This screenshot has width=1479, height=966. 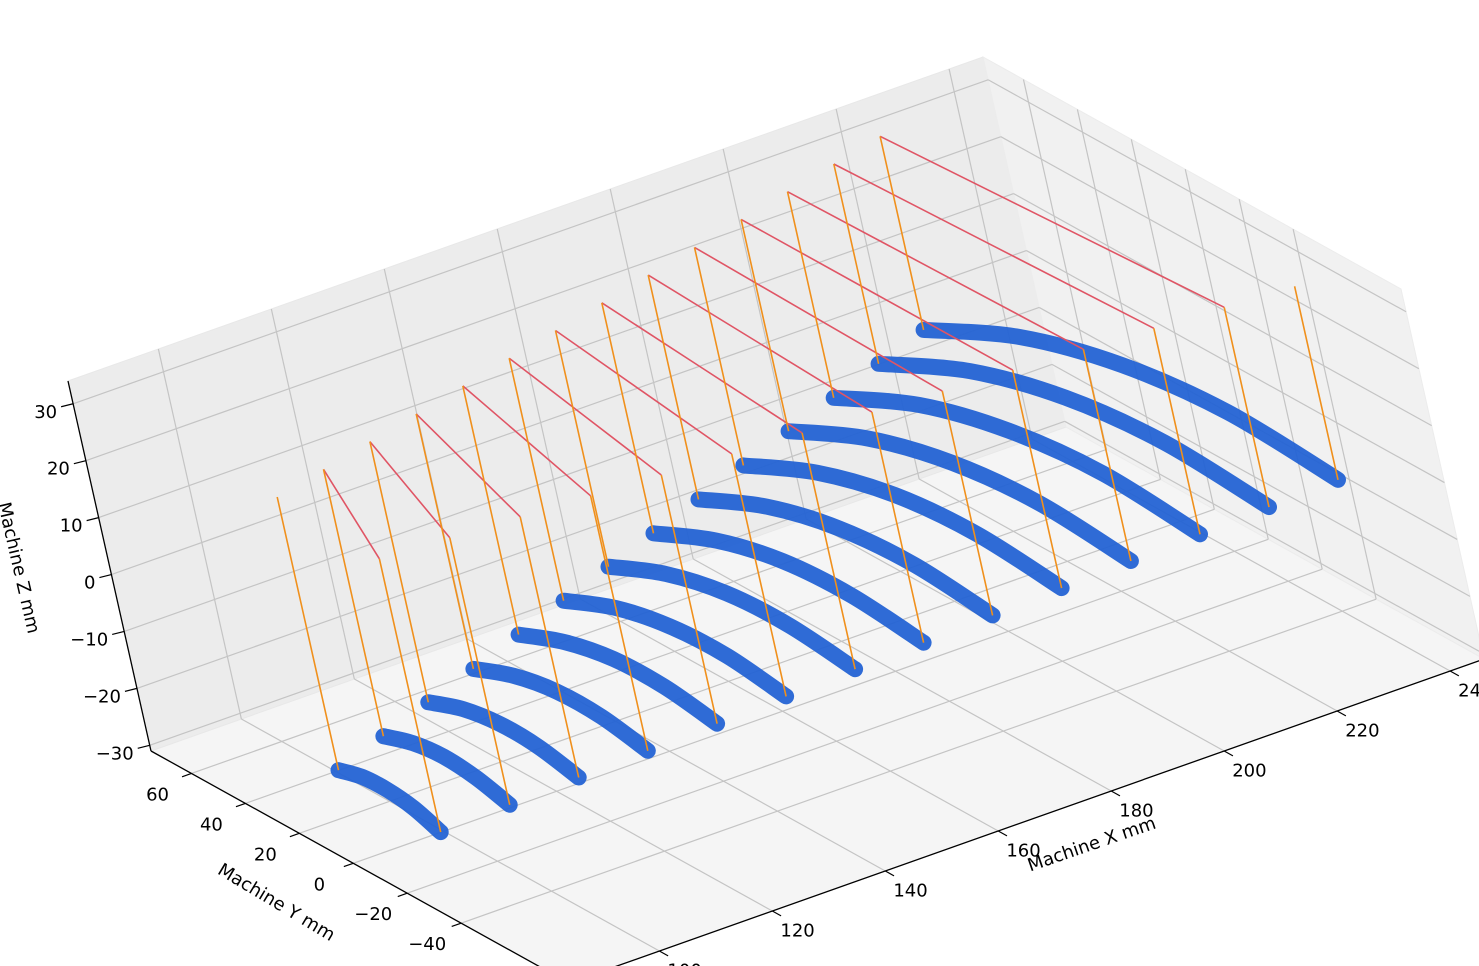 What do you see at coordinates (89, 583) in the screenshot?
I see `z-tick-label: 0` at bounding box center [89, 583].